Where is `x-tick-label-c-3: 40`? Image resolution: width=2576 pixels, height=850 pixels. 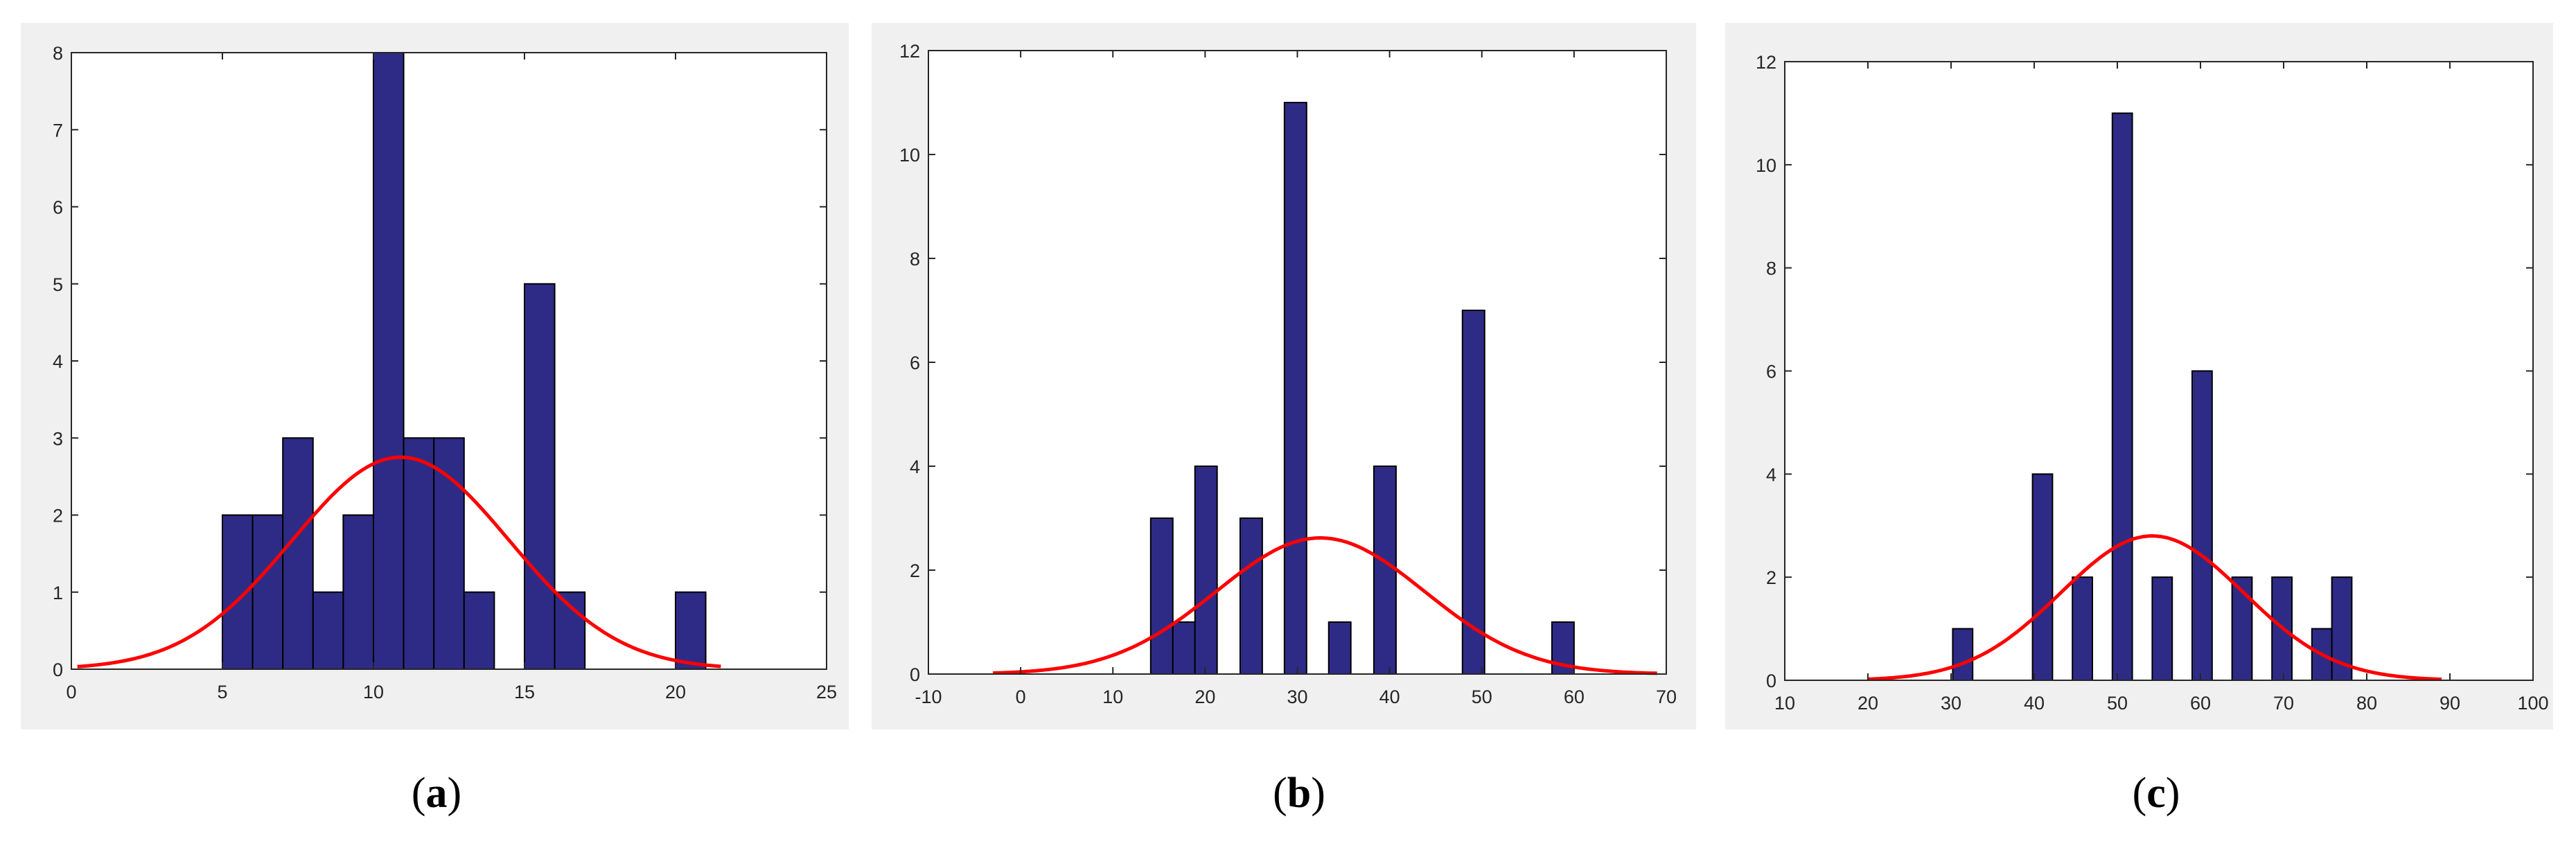
x-tick-label-c-3: 40 is located at coordinates (2034, 703).